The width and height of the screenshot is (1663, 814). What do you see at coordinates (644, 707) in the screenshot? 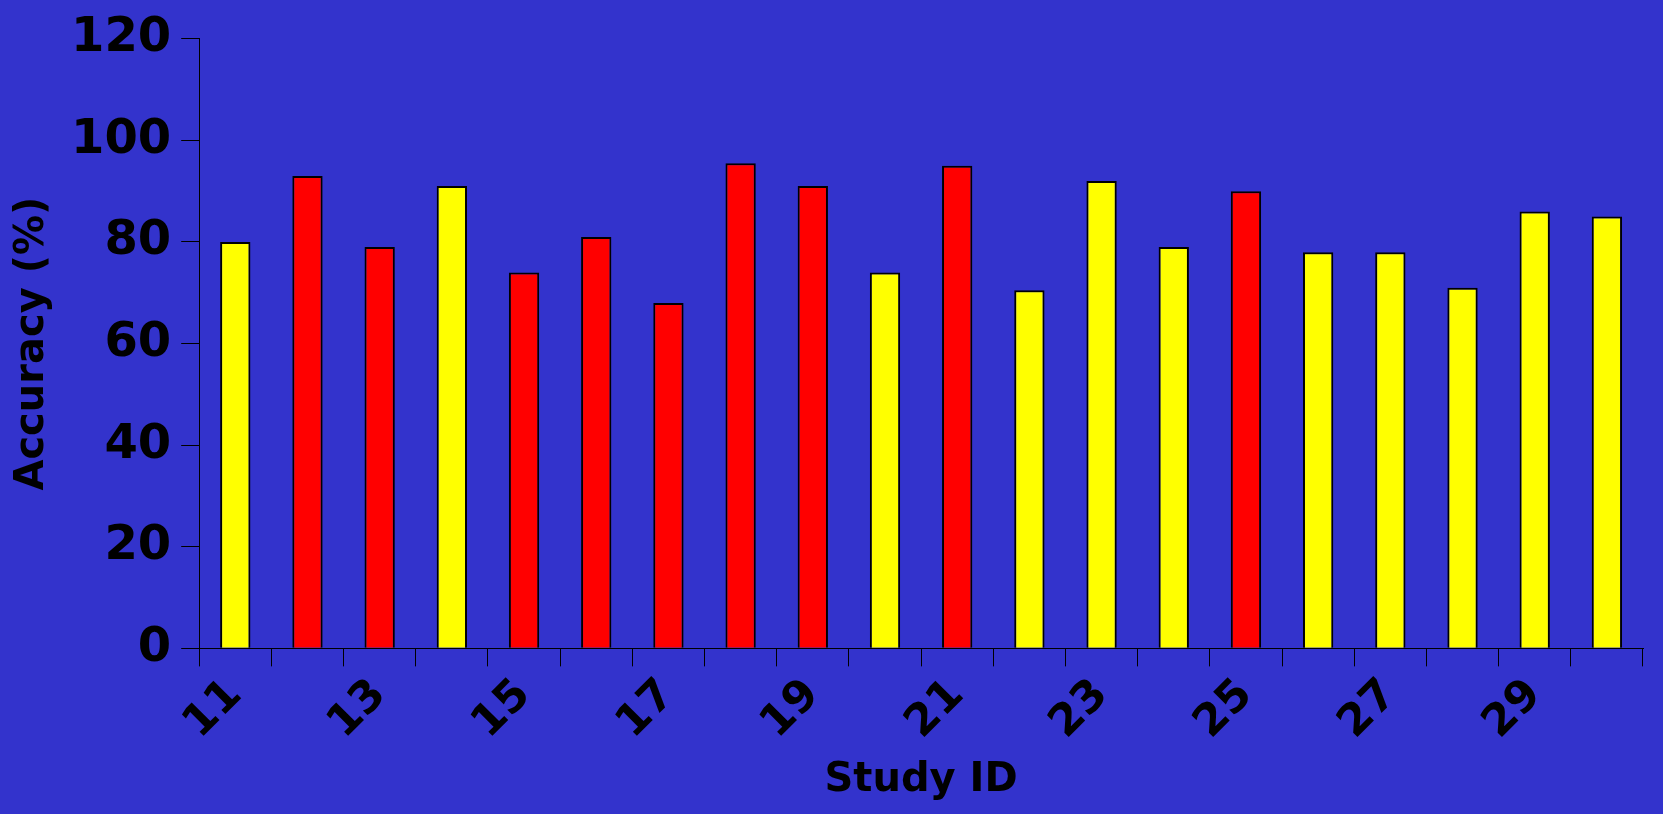
I see `x-tick-label: 17` at bounding box center [644, 707].